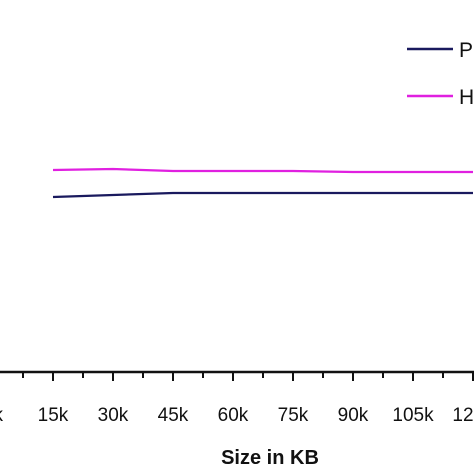  What do you see at coordinates (463, 415) in the screenshot?
I see `x-tick-label: 120k` at bounding box center [463, 415].